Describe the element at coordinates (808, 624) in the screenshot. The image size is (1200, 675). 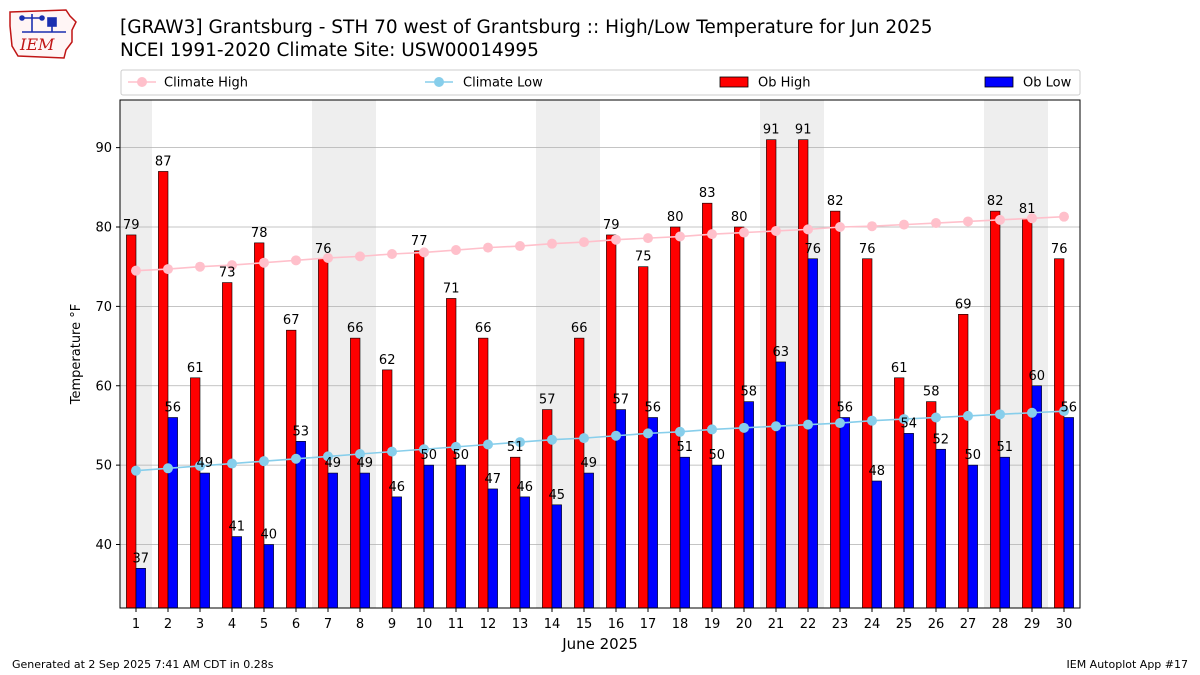
I see `x-tick-label: 22` at that location.